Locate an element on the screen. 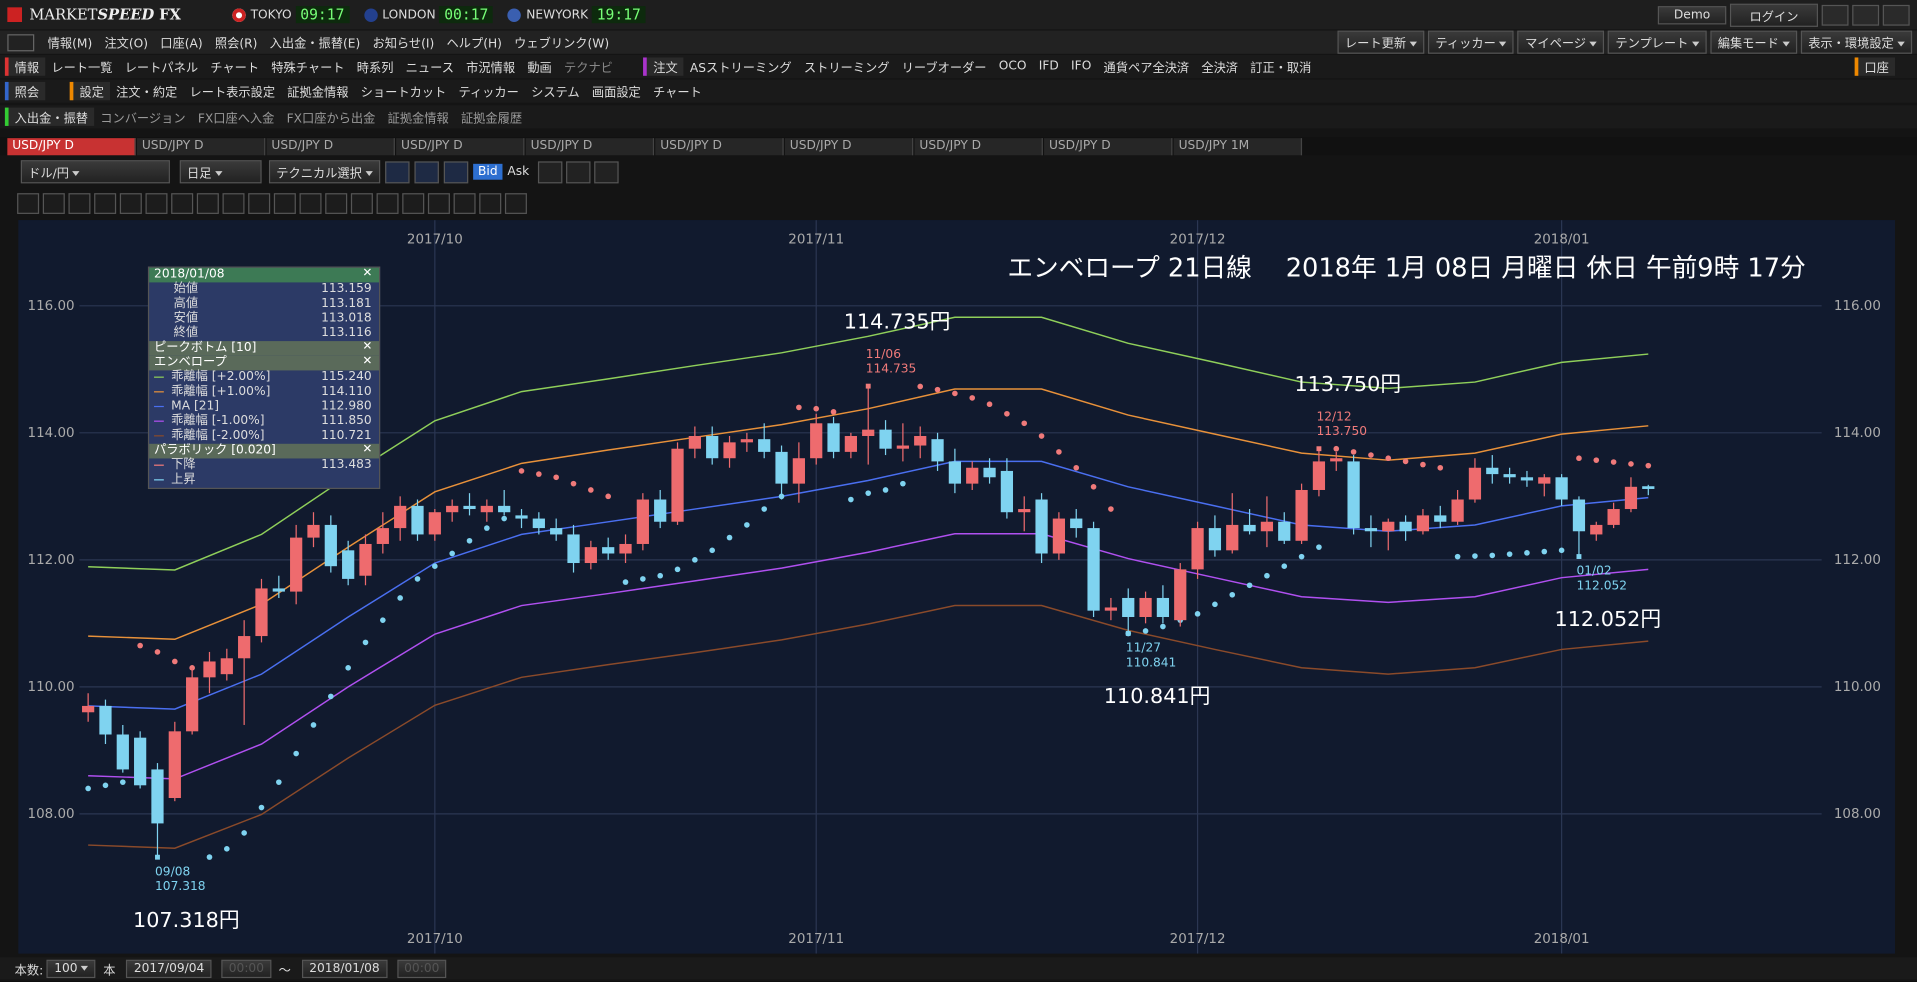 Image resolution: width=1917 pixels, height=982 pixels. toolbar-item: レート表示設定 is located at coordinates (232, 93).